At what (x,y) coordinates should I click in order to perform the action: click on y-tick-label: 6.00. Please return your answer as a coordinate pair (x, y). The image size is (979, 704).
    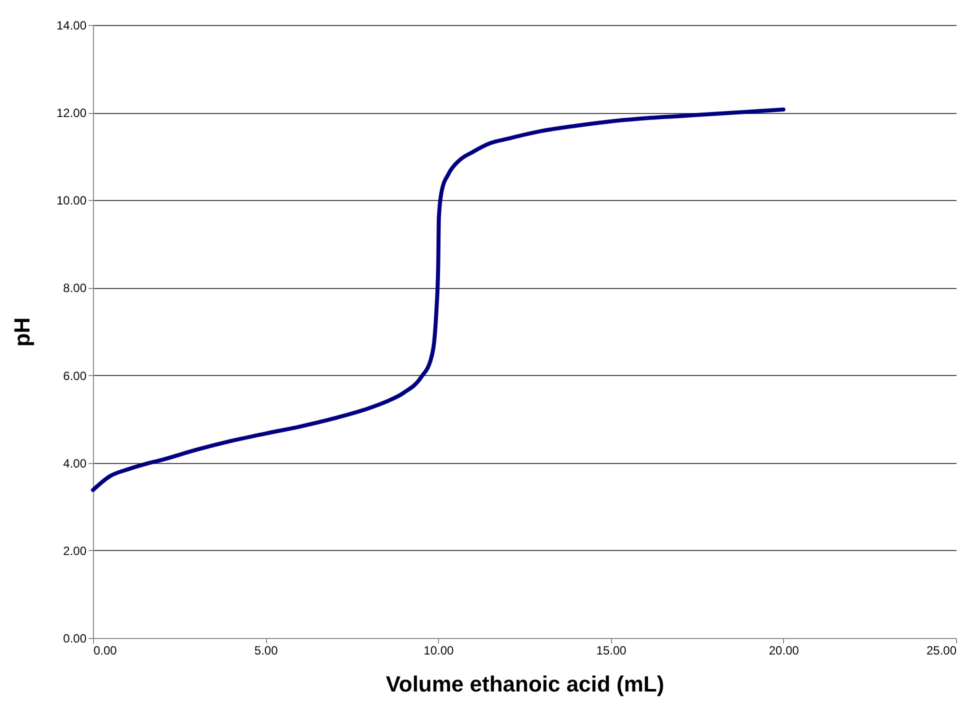
    Looking at the image, I should click on (75, 375).